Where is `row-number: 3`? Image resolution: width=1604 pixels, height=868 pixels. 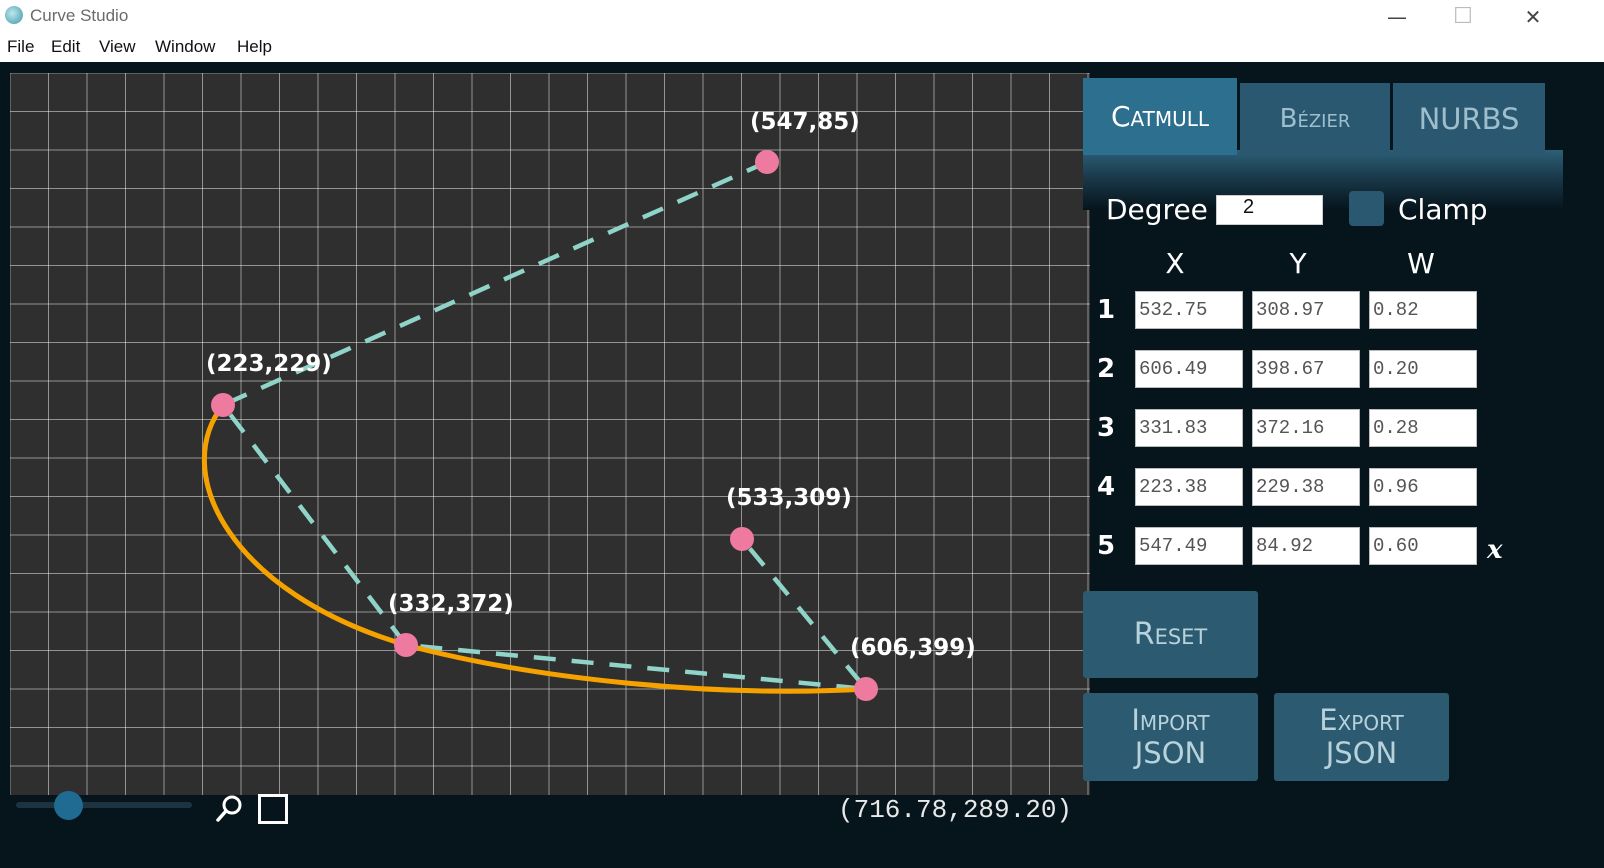
row-number: 3 is located at coordinates (1106, 428).